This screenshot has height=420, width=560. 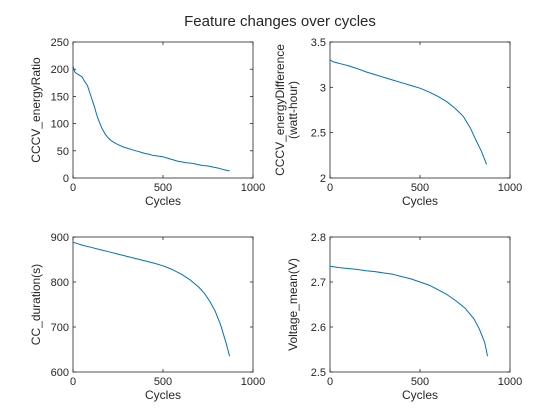 I want to click on figure-title: Feature changes over cycles, so click(x=280, y=21).